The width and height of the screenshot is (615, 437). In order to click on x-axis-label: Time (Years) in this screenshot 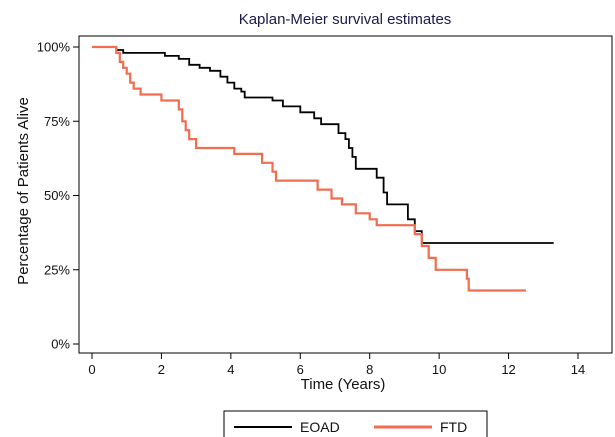, I will do `click(343, 384)`.